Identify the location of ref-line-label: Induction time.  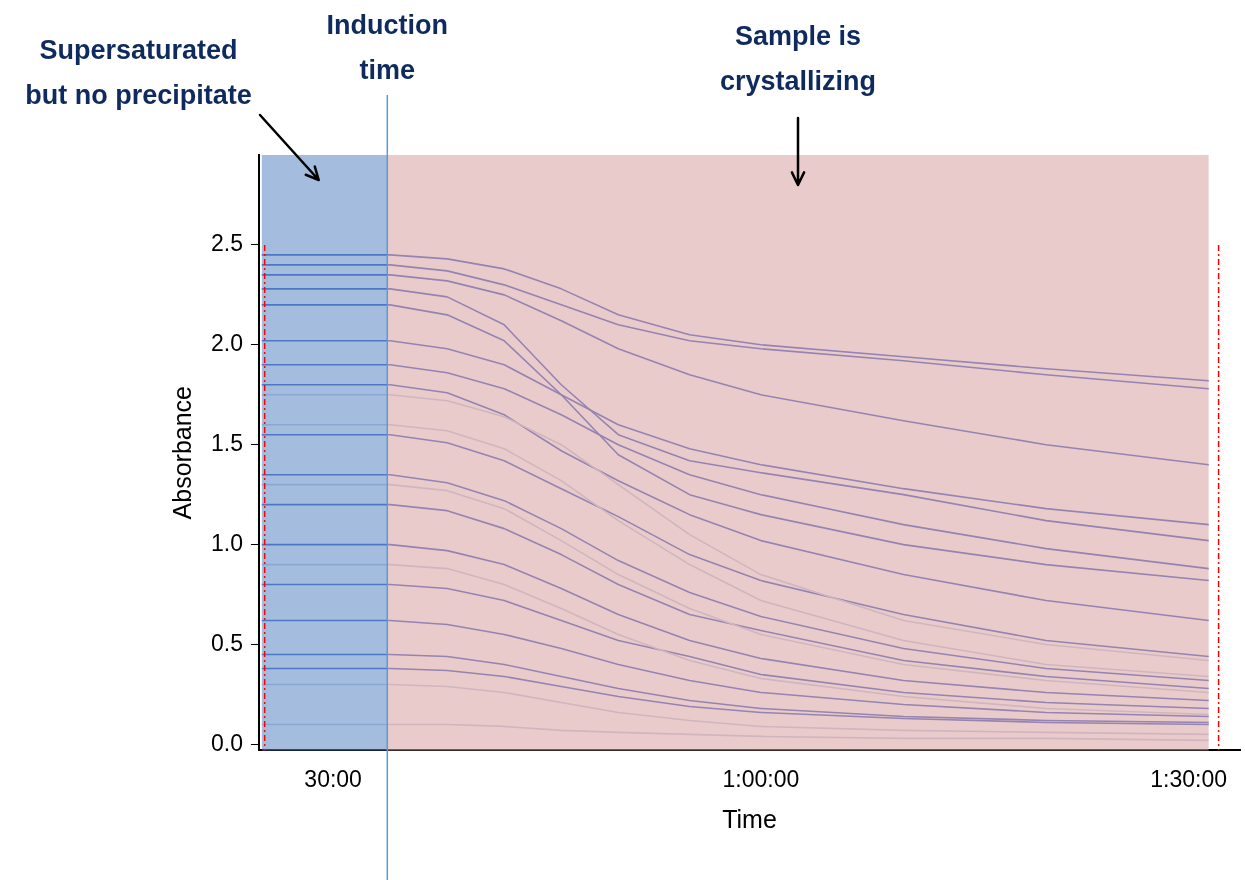
(387, 48).